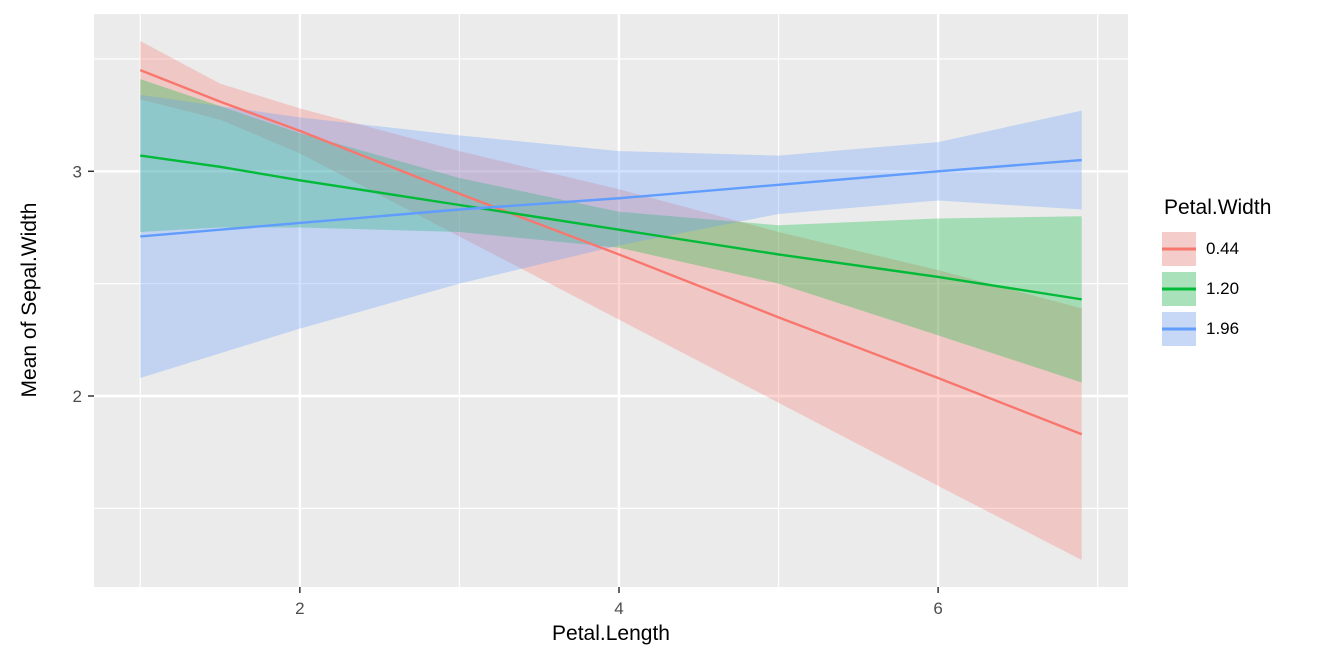 The height and width of the screenshot is (672, 1344). Describe the element at coordinates (1218, 207) in the screenshot. I see `legend-title: Petal.Width` at that location.